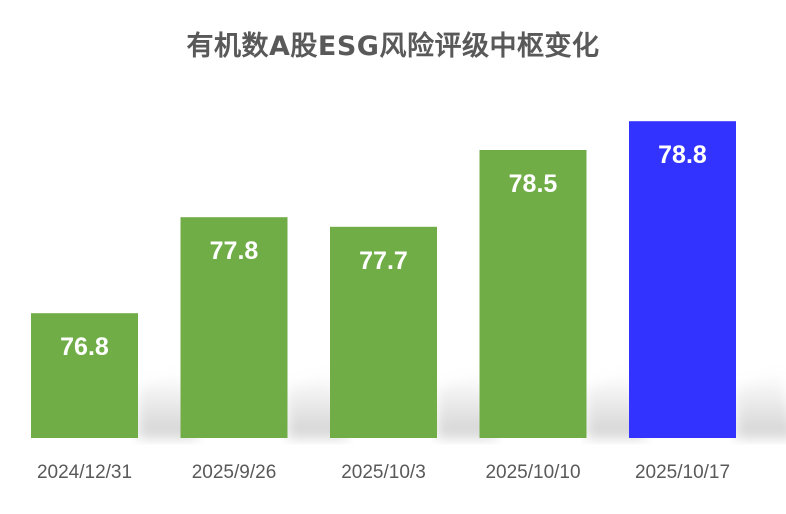 The image size is (786, 514). What do you see at coordinates (682, 155) in the screenshot?
I see `data-label-5: 78.8` at bounding box center [682, 155].